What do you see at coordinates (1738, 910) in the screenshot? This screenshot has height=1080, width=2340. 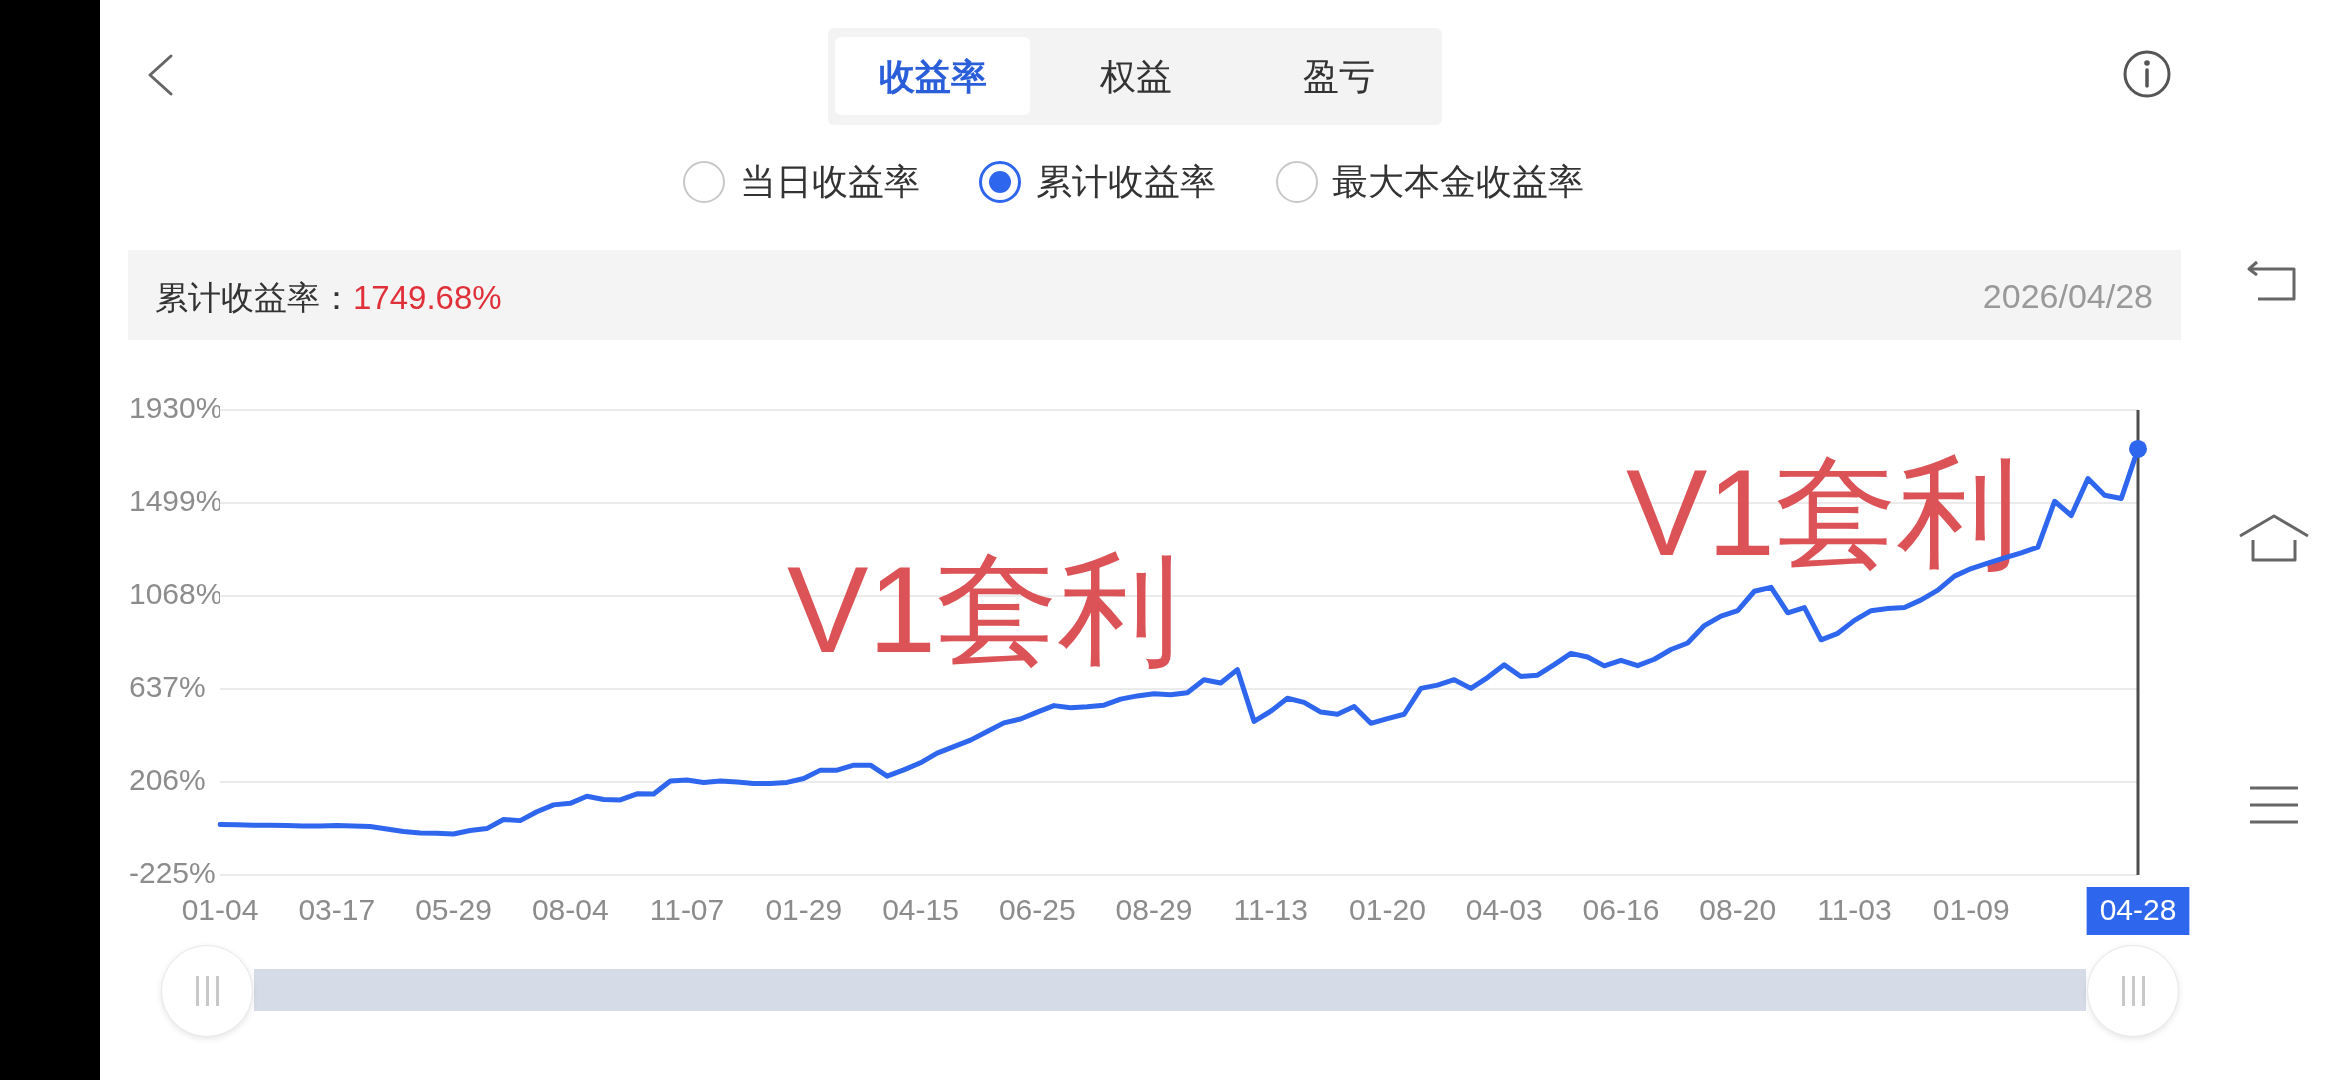 I see `x-tick-label: 08-20` at bounding box center [1738, 910].